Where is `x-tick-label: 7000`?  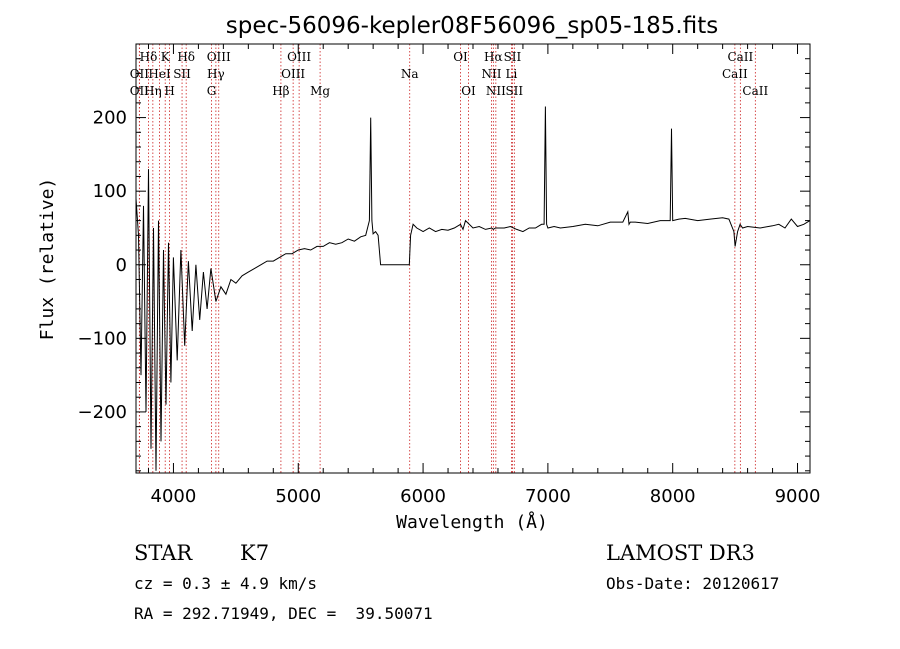 x-tick-label: 7000 is located at coordinates (548, 496).